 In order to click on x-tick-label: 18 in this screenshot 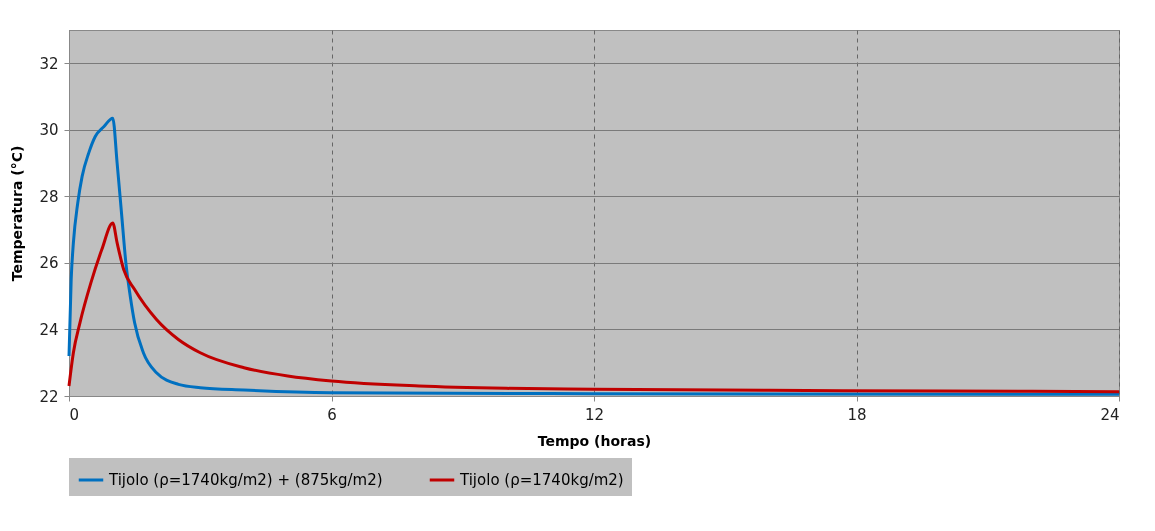, I will do `click(857, 414)`.